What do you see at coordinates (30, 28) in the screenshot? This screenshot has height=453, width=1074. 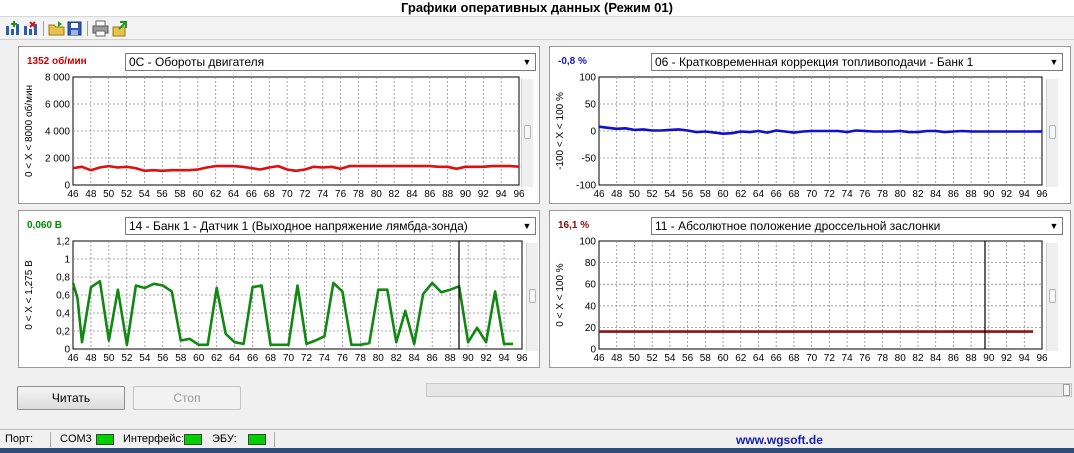 I see `remove-graph-icon` at bounding box center [30, 28].